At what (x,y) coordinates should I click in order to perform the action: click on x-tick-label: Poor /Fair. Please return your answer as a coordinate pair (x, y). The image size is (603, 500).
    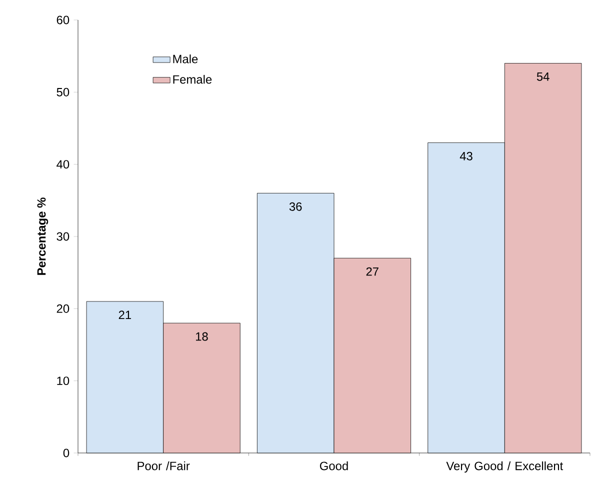
    Looking at the image, I should click on (164, 465).